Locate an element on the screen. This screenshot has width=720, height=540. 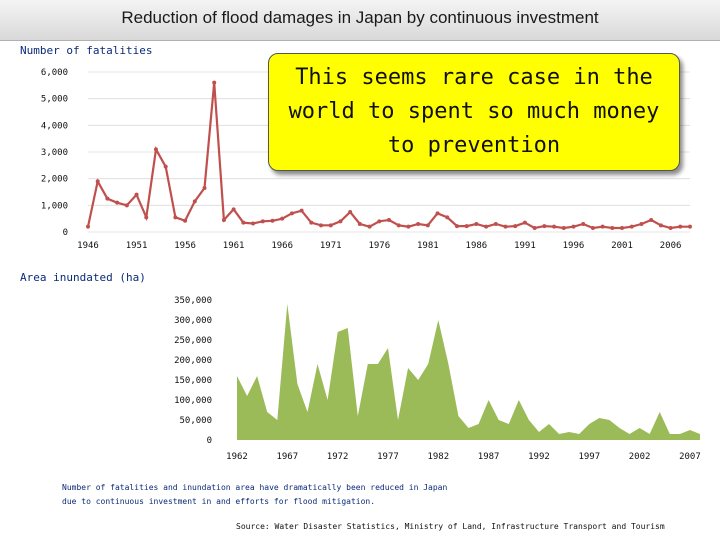
area-ytick-label: 100,000 is located at coordinates (193, 401).